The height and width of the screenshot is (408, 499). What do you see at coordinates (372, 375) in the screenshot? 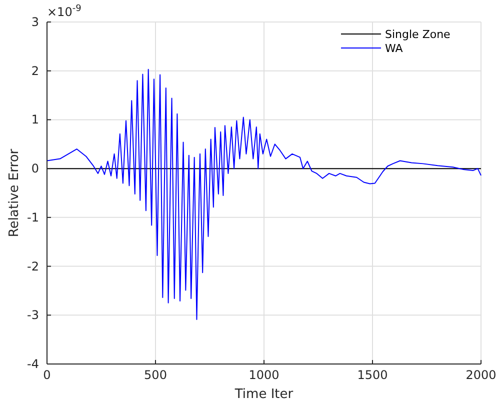
I see `x-tick-label: 1500` at bounding box center [372, 375].